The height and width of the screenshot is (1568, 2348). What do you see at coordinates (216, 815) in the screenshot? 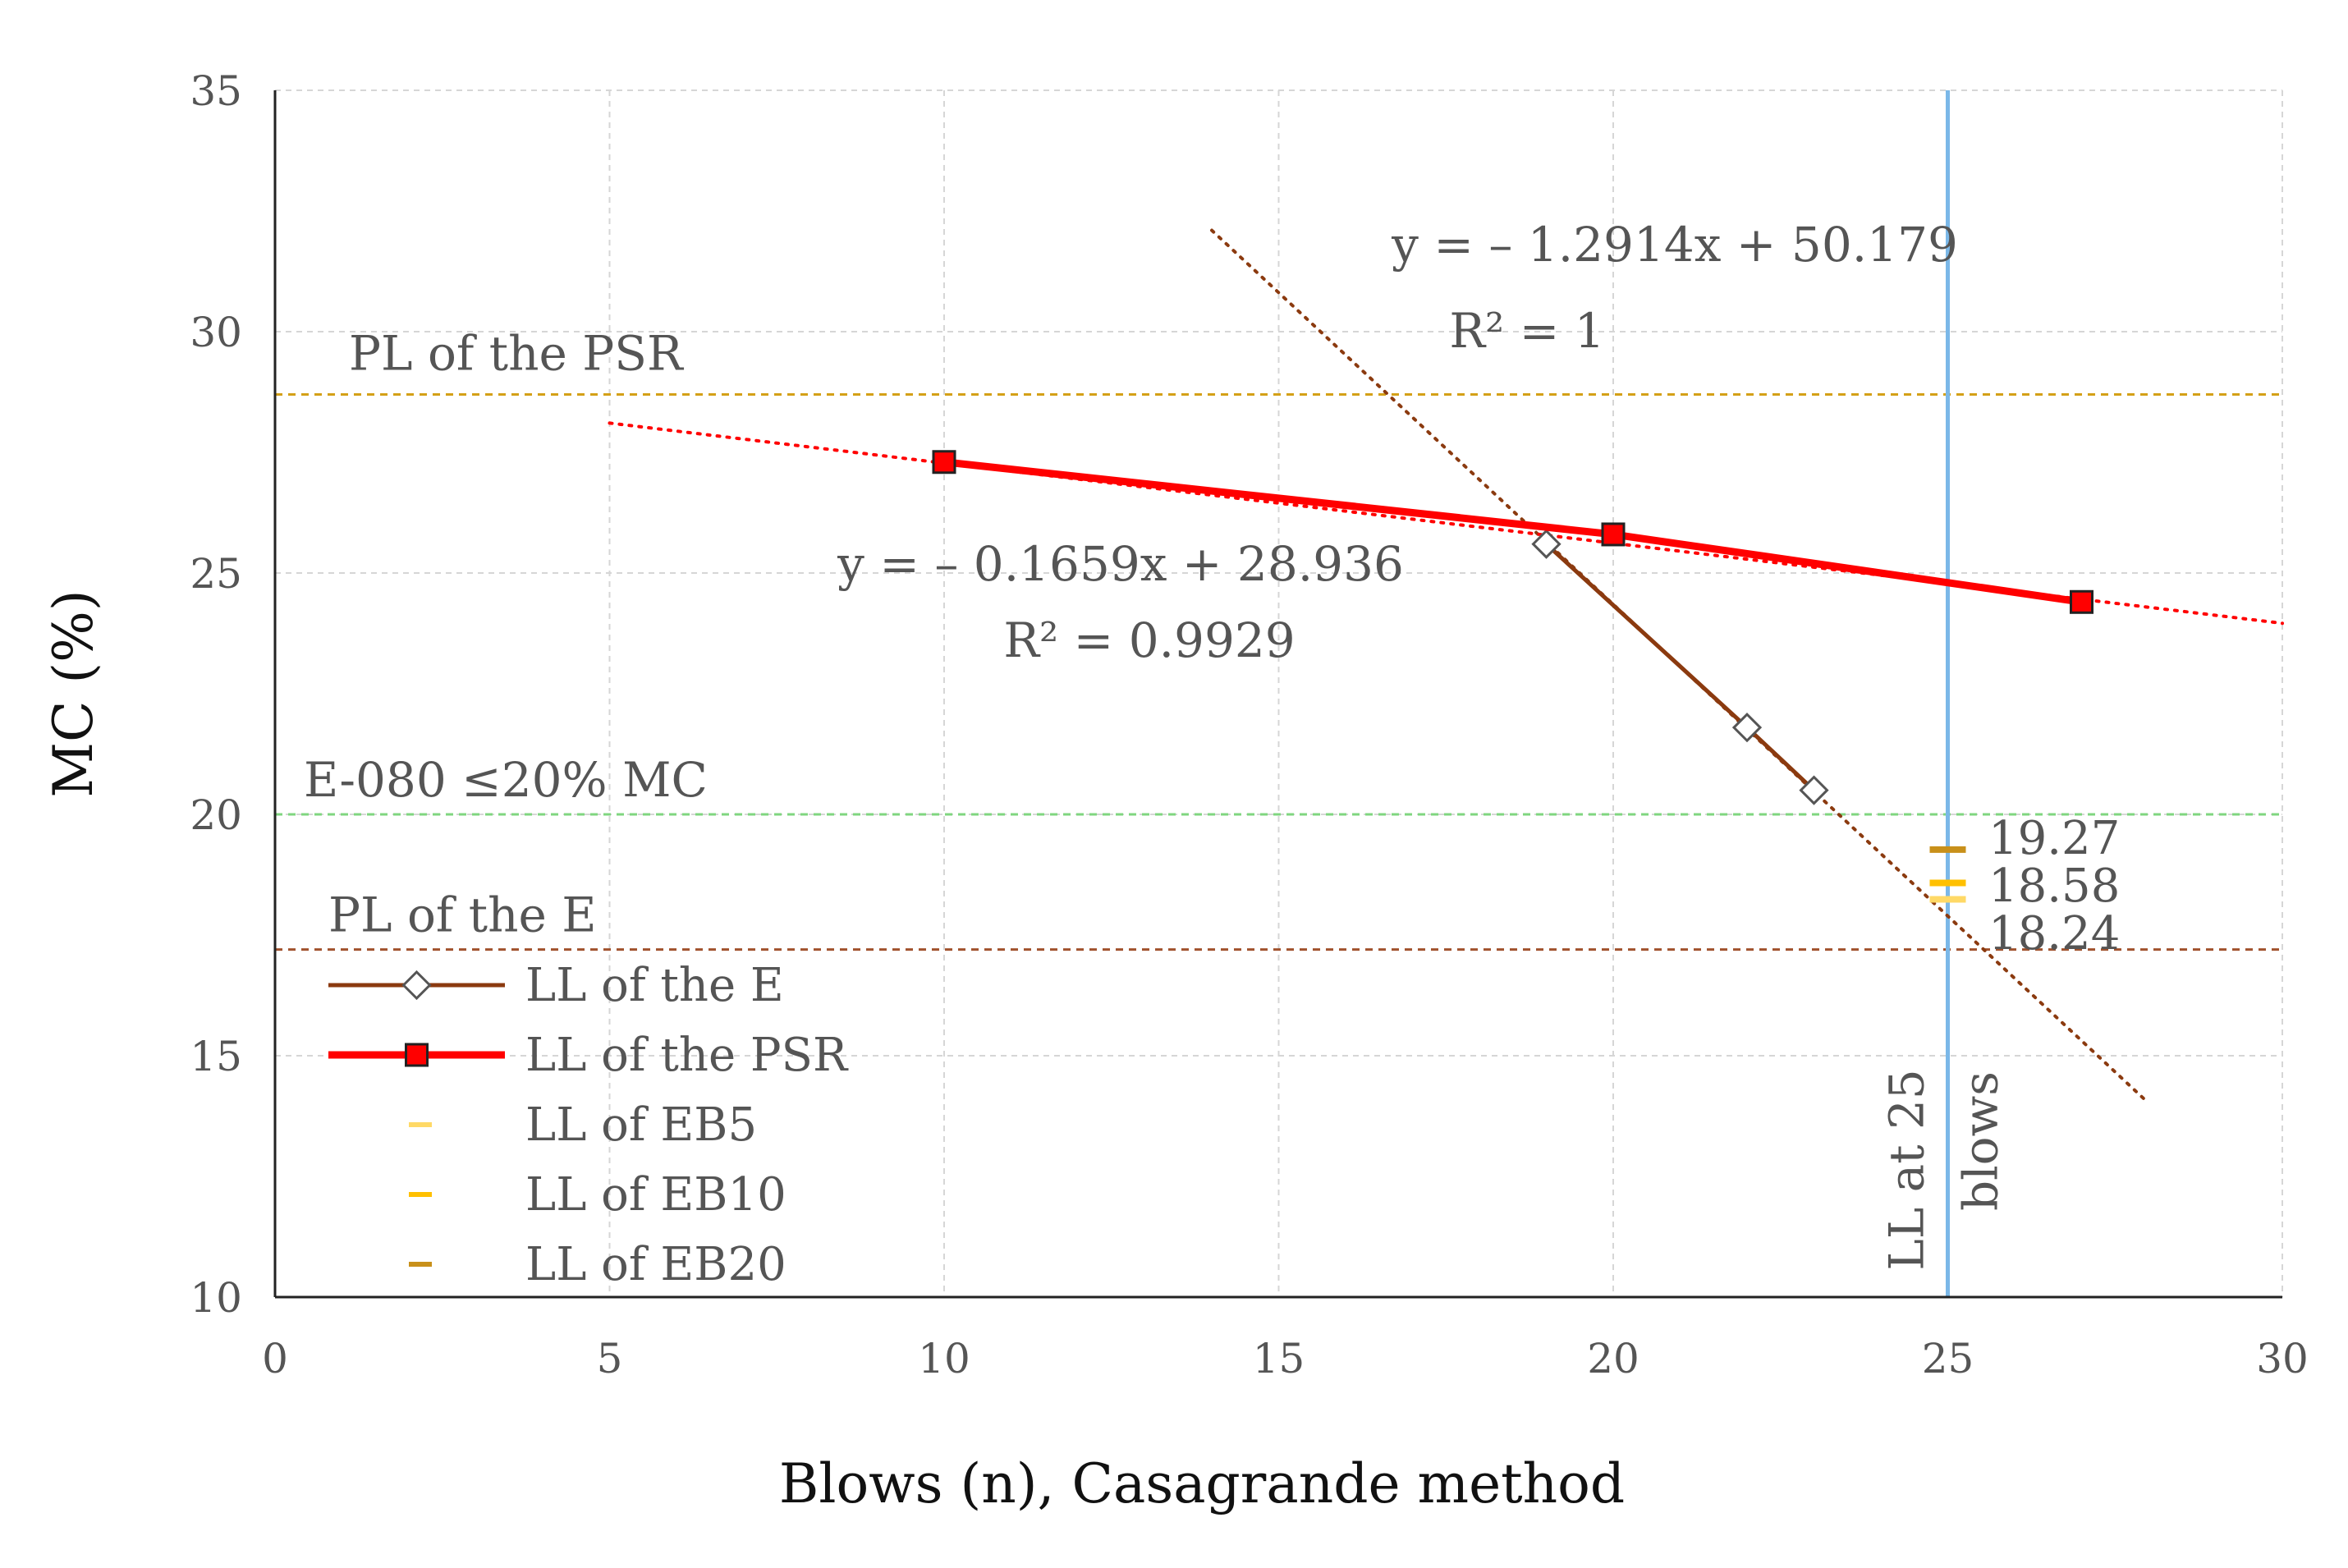
I see `y-tick-label: 20` at bounding box center [216, 815].